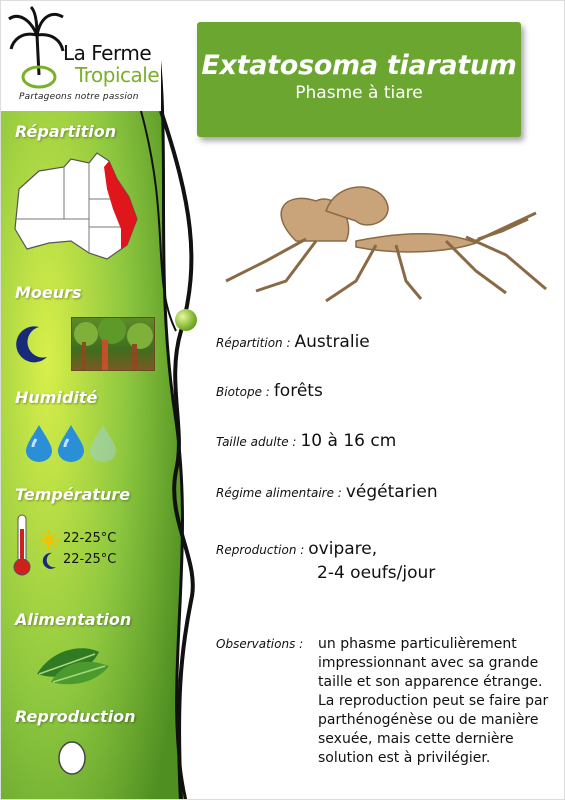 Image resolution: width=565 pixels, height=800 pixels. What do you see at coordinates (359, 93) in the screenshot?
I see `common-name: Phasme à tiare` at bounding box center [359, 93].